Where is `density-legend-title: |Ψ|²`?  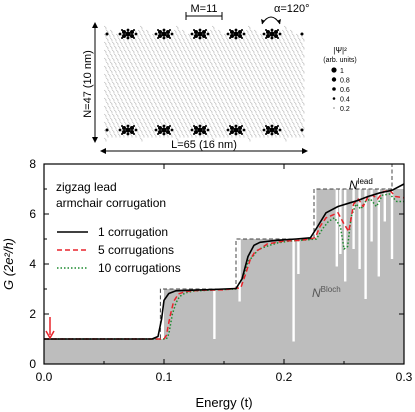
density-legend-title: |Ψ|² is located at coordinates (340, 50).